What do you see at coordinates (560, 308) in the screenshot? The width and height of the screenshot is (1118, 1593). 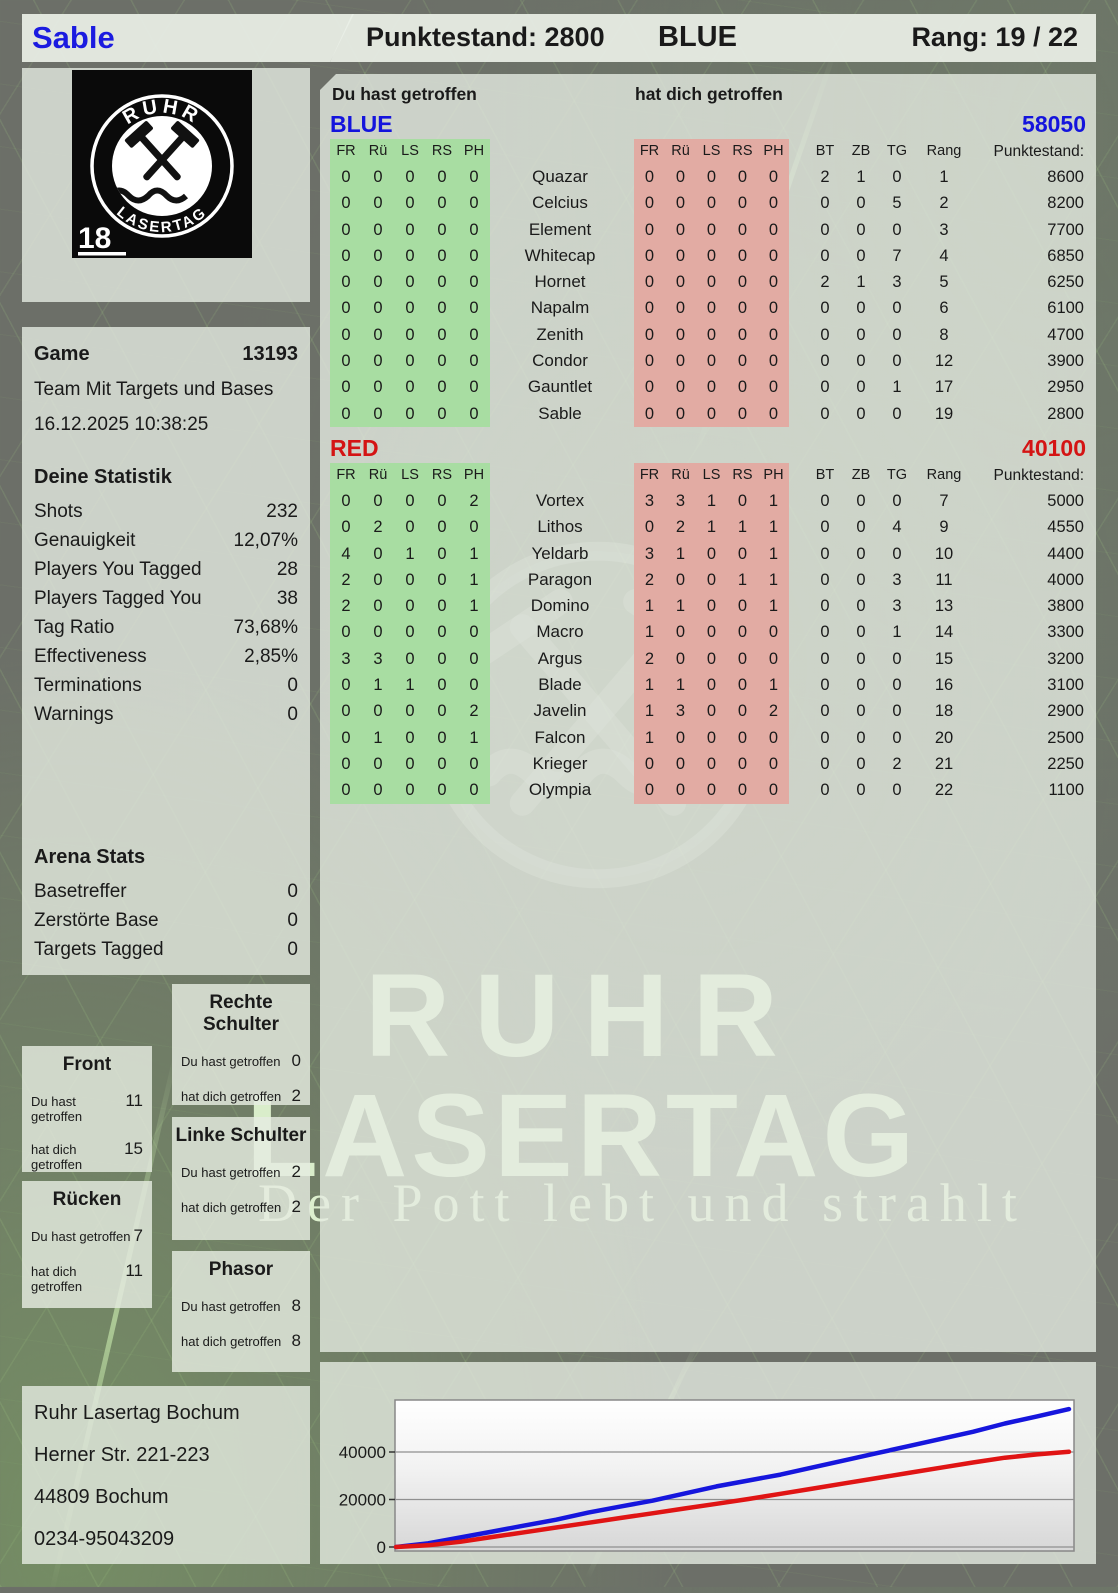 I see `player-name-cell: Napalm` at bounding box center [560, 308].